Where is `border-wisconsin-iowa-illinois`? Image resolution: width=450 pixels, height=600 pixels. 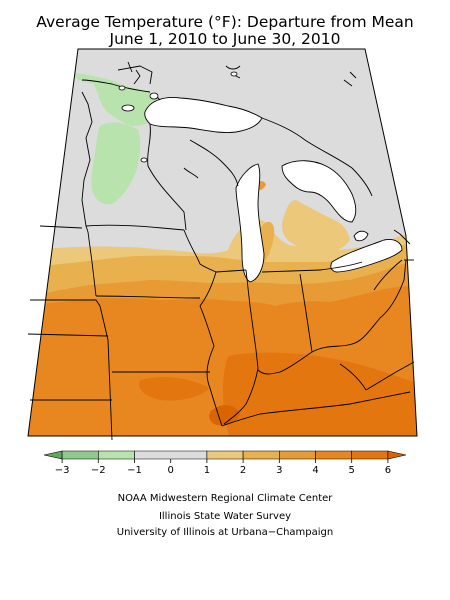
border-wisconsin-iowa-illinois is located at coordinates (215, 251).